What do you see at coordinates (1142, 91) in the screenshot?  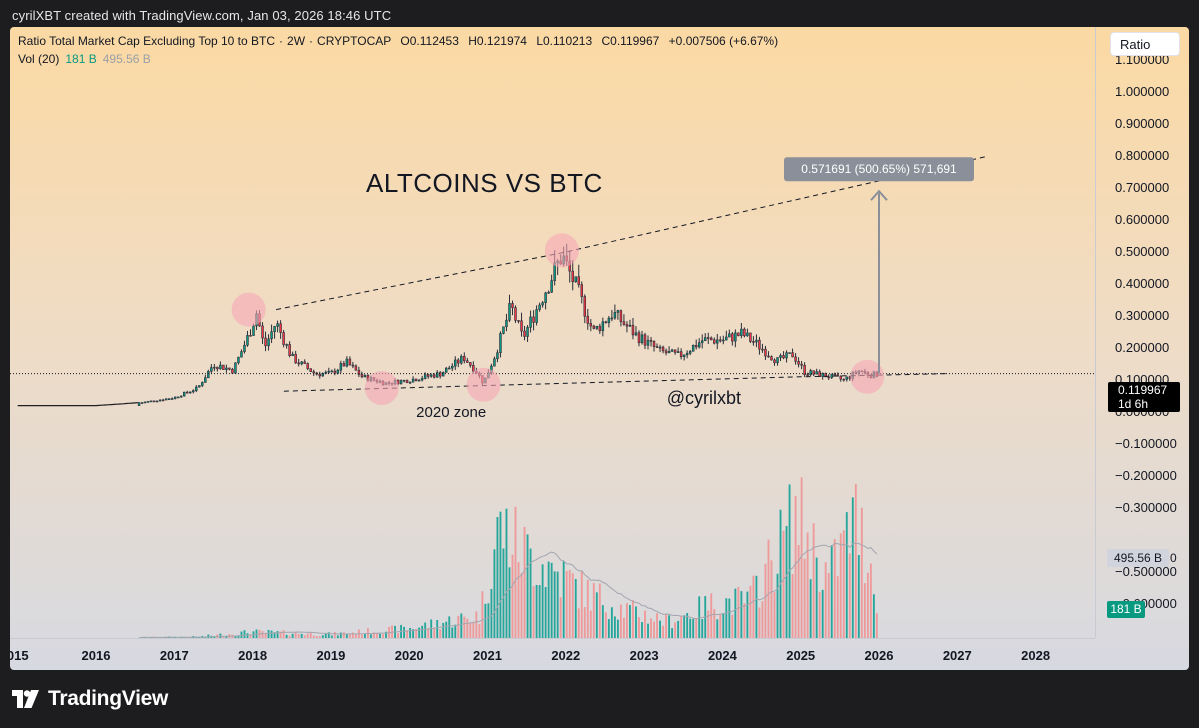 I see `price-tick-label: 1.000000` at bounding box center [1142, 91].